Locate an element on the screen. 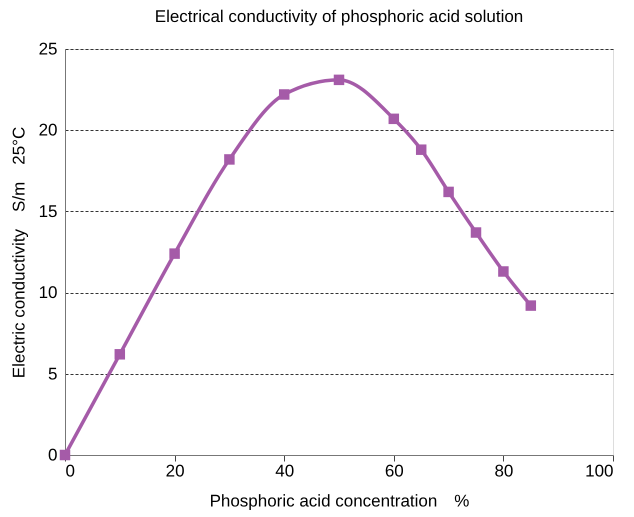 This screenshot has width=634, height=517. y-tick-label: 20 is located at coordinates (48, 130).